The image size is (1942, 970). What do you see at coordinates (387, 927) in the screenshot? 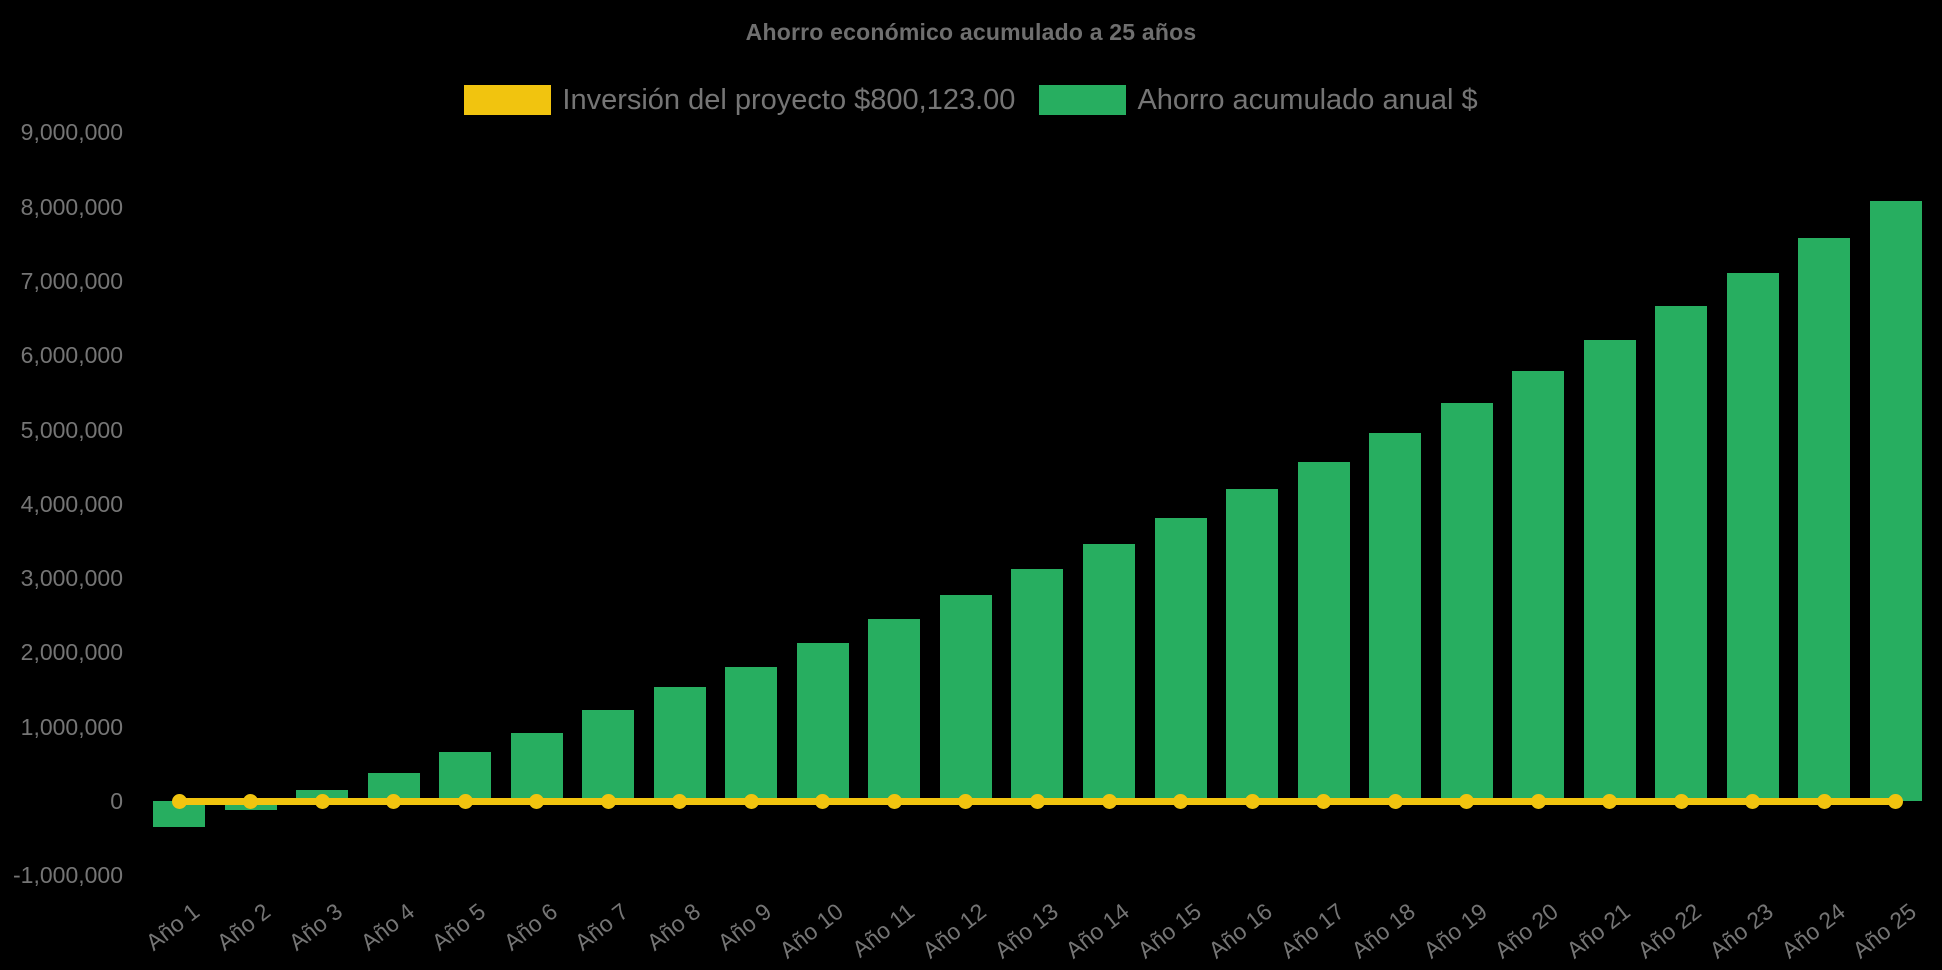
I see `x-axis-label: Año 4` at bounding box center [387, 927].